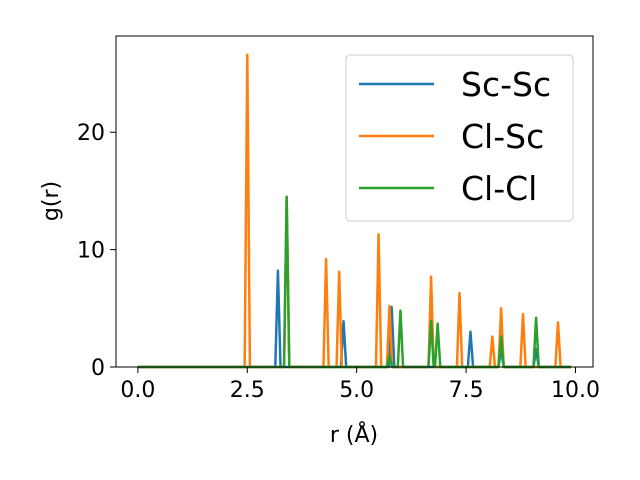 This screenshot has width=640, height=480. I want to click on y-axis: 0 10 20, so click(96, 251).